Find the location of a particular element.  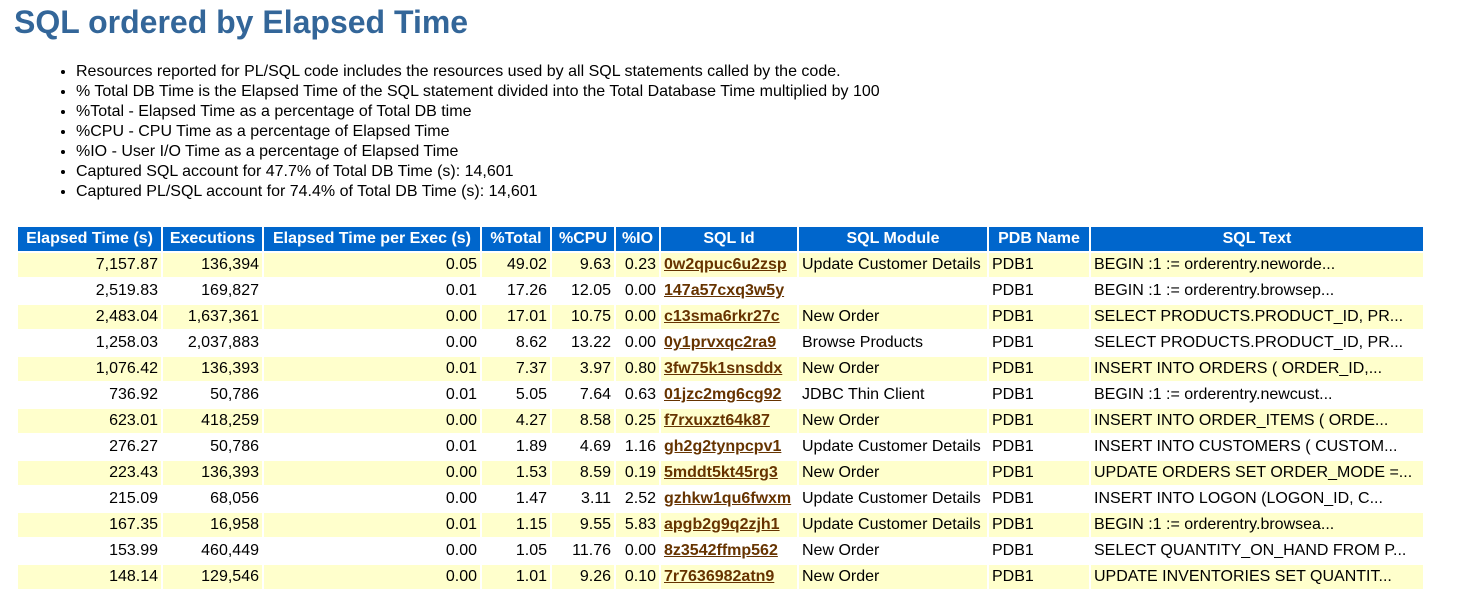

executions-cell: 2,037,883 is located at coordinates (212, 343).